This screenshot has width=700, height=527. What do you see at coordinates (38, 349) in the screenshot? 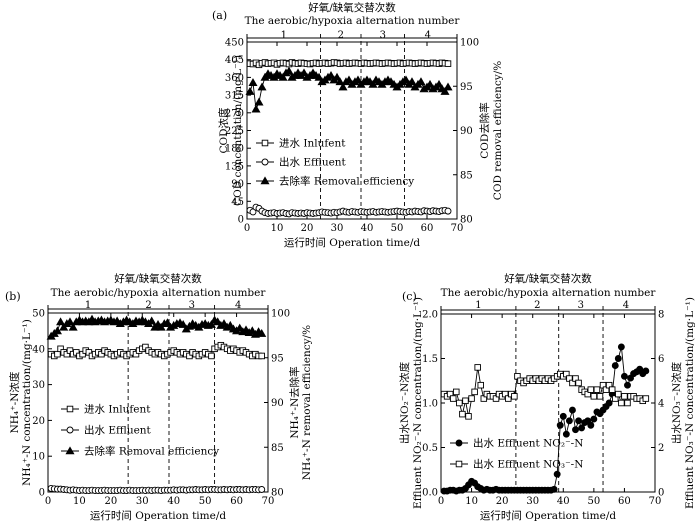
I see `y-tick-label: 40` at bounding box center [38, 349].